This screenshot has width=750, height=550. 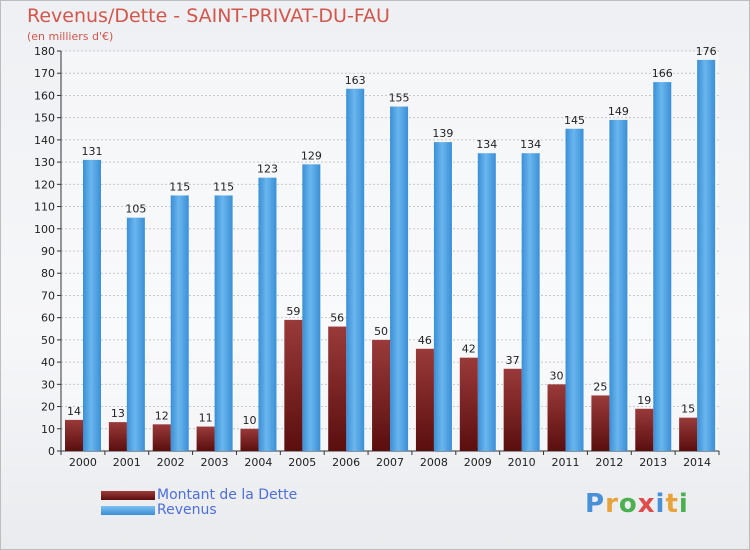 What do you see at coordinates (311, 155) in the screenshot?
I see `data-label-revenus: 129` at bounding box center [311, 155].